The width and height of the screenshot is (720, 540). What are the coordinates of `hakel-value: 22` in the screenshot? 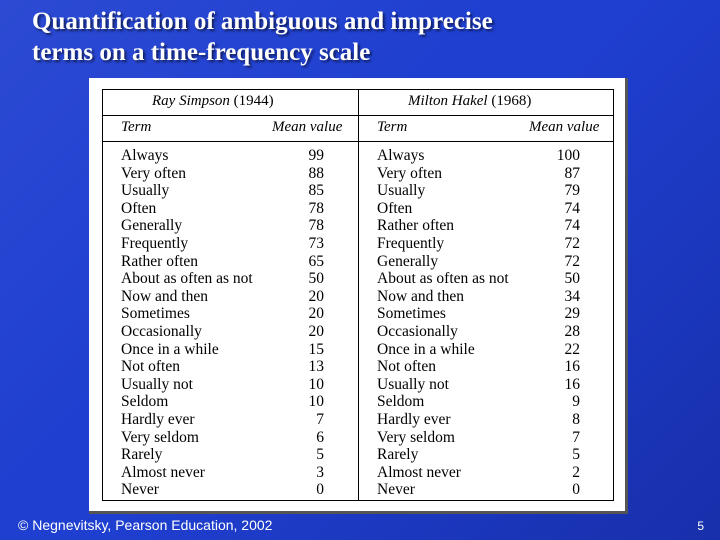 It's located at (572, 349).